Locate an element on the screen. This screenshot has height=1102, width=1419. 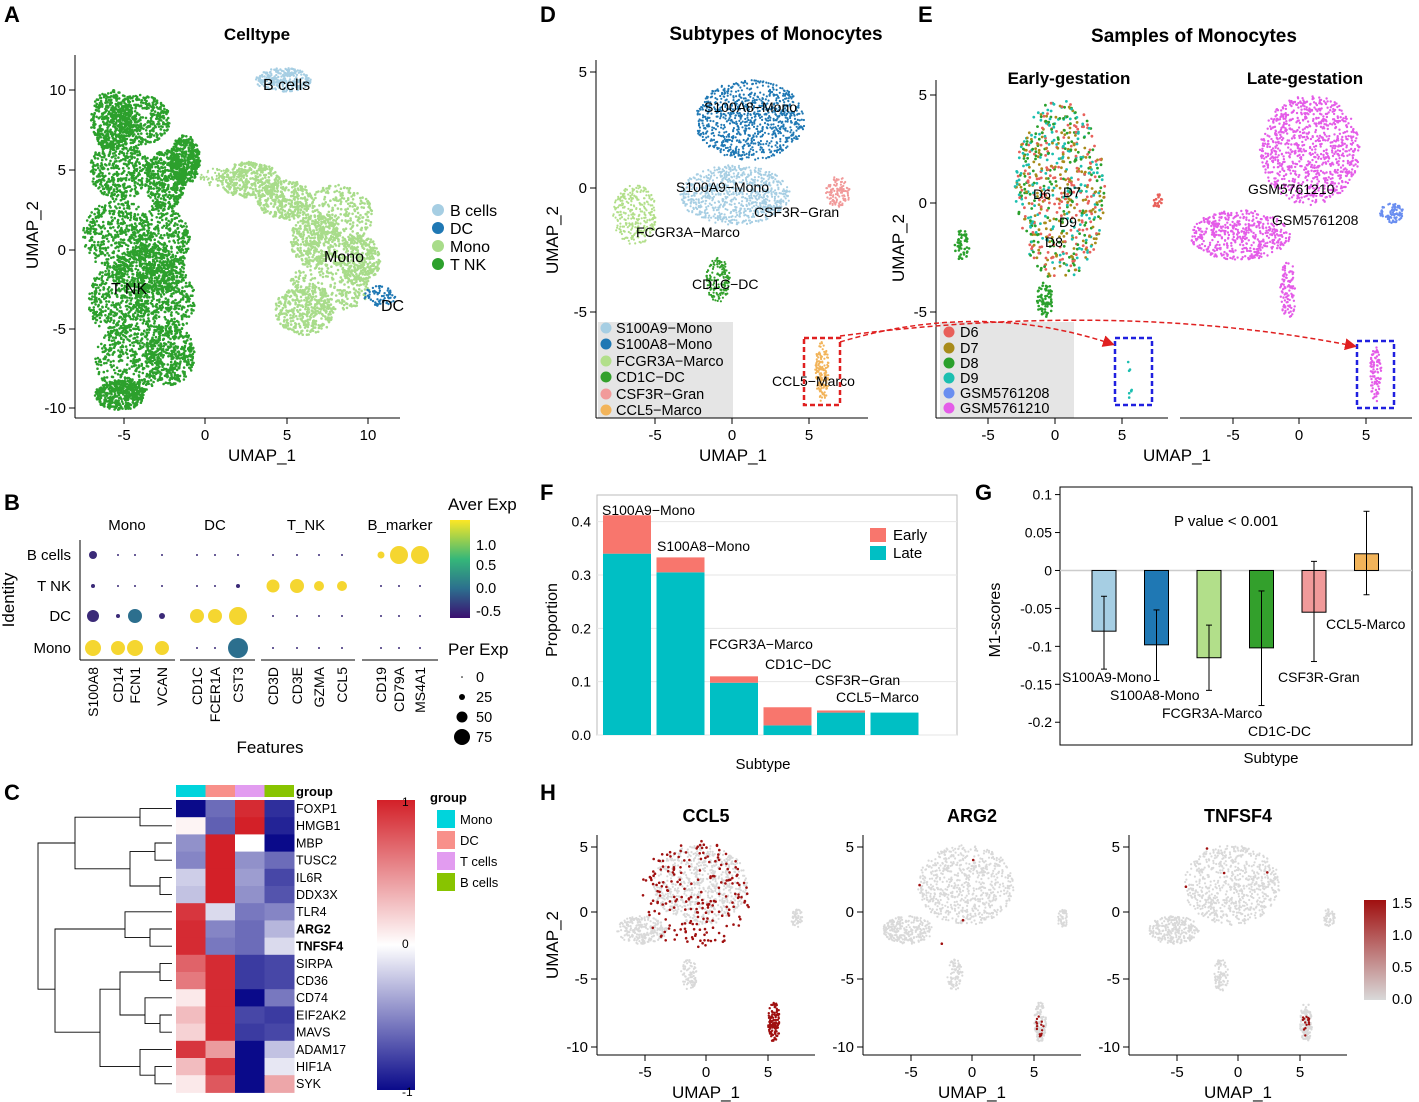
panel-d-title: Subtypes of Monocytes is located at coordinates (775, 34).